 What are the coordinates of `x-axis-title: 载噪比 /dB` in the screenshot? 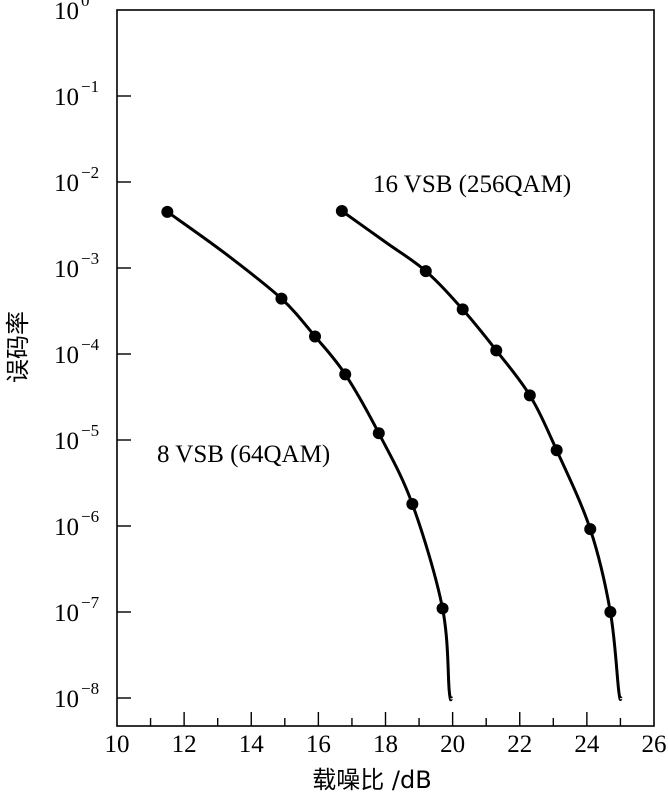 It's located at (371, 780).